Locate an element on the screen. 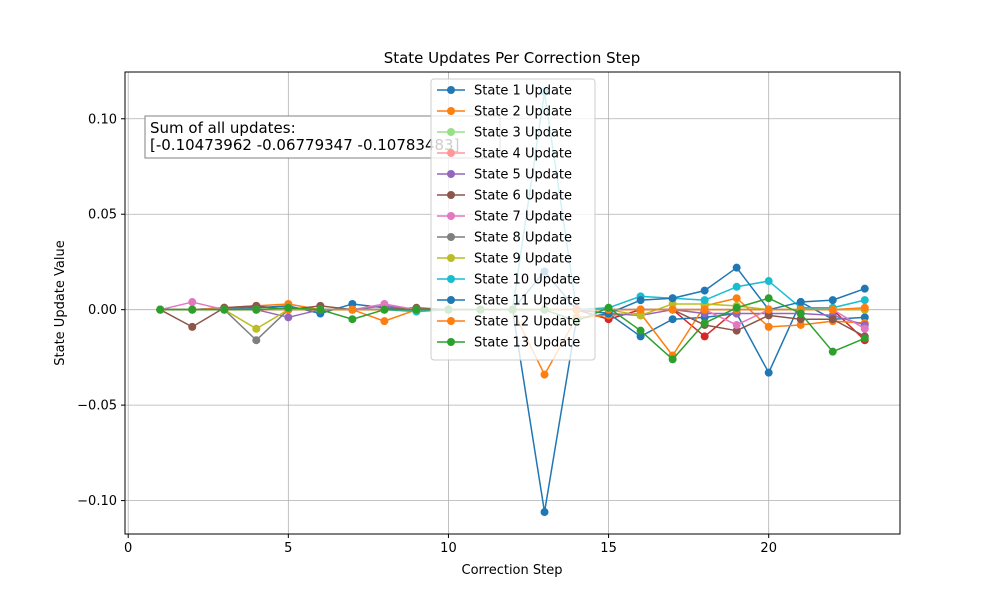 Image resolution: width=1000 pixels, height=600 pixels. y-tick-label: −0.10 is located at coordinates (97, 501).